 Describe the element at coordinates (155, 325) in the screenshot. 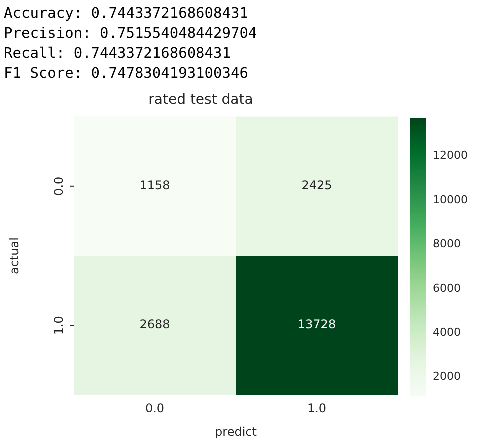

I see `data-label: 2688` at that location.